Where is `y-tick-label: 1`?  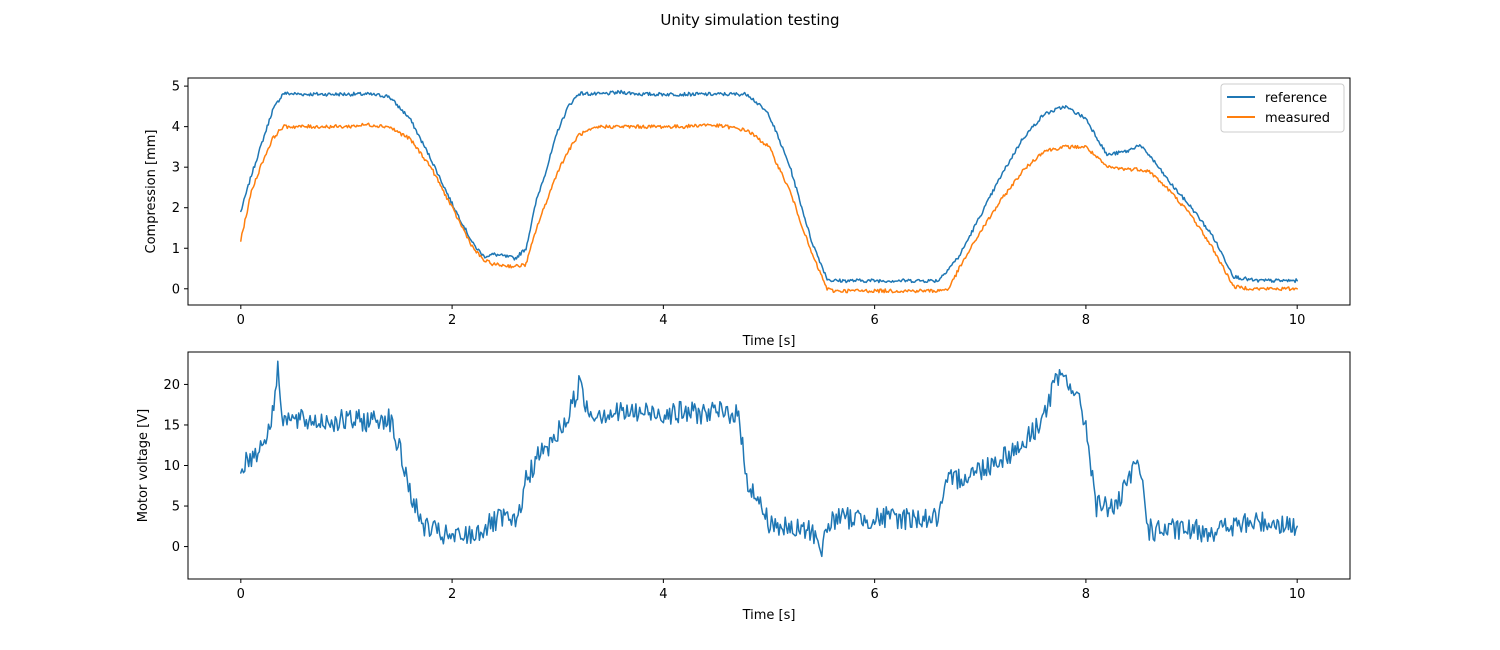 y-tick-label: 1 is located at coordinates (176, 249).